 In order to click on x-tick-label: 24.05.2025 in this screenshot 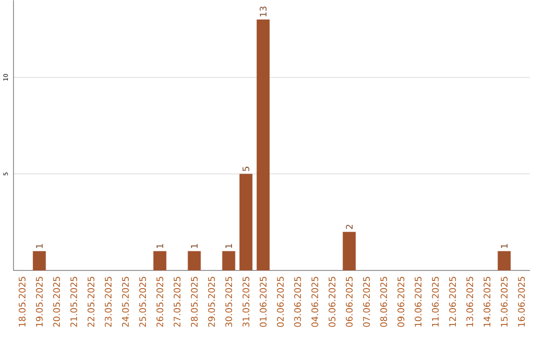, I will do `click(125, 301)`.